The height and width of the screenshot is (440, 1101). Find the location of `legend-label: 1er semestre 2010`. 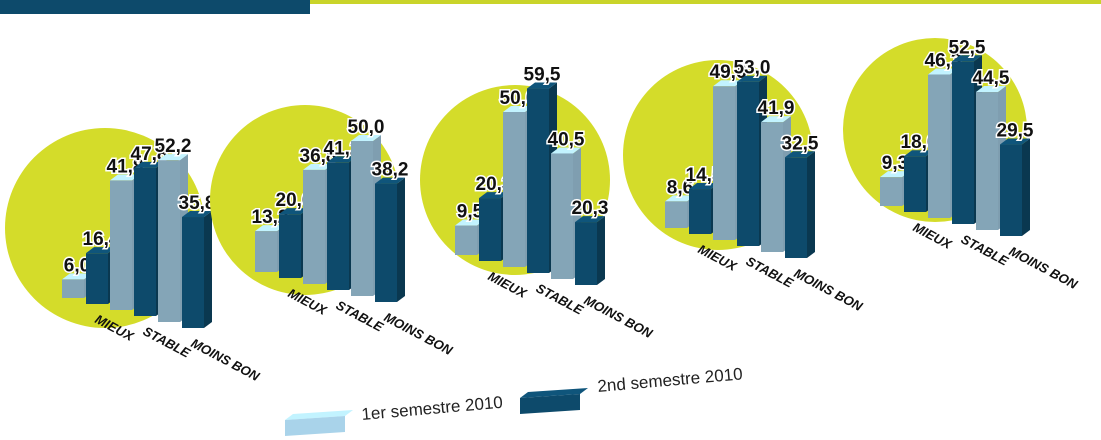

legend-label: 1er semestre 2010 is located at coordinates (432, 408).